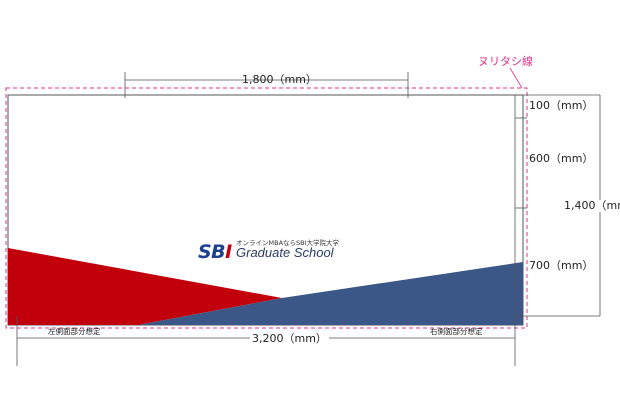  Describe the element at coordinates (561, 105) in the screenshot. I see `seg-top-label: 100（mm）` at that location.